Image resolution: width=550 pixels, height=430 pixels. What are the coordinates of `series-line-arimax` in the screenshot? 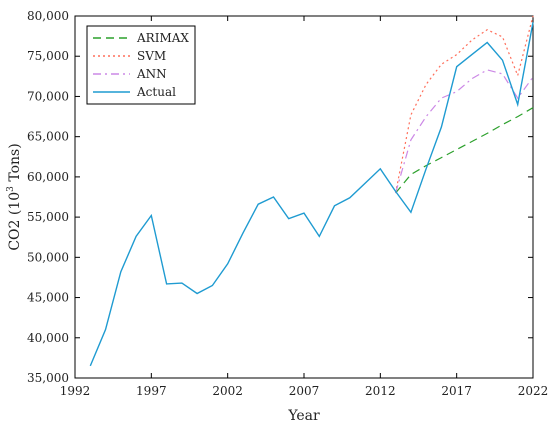 It's located at (464, 150).